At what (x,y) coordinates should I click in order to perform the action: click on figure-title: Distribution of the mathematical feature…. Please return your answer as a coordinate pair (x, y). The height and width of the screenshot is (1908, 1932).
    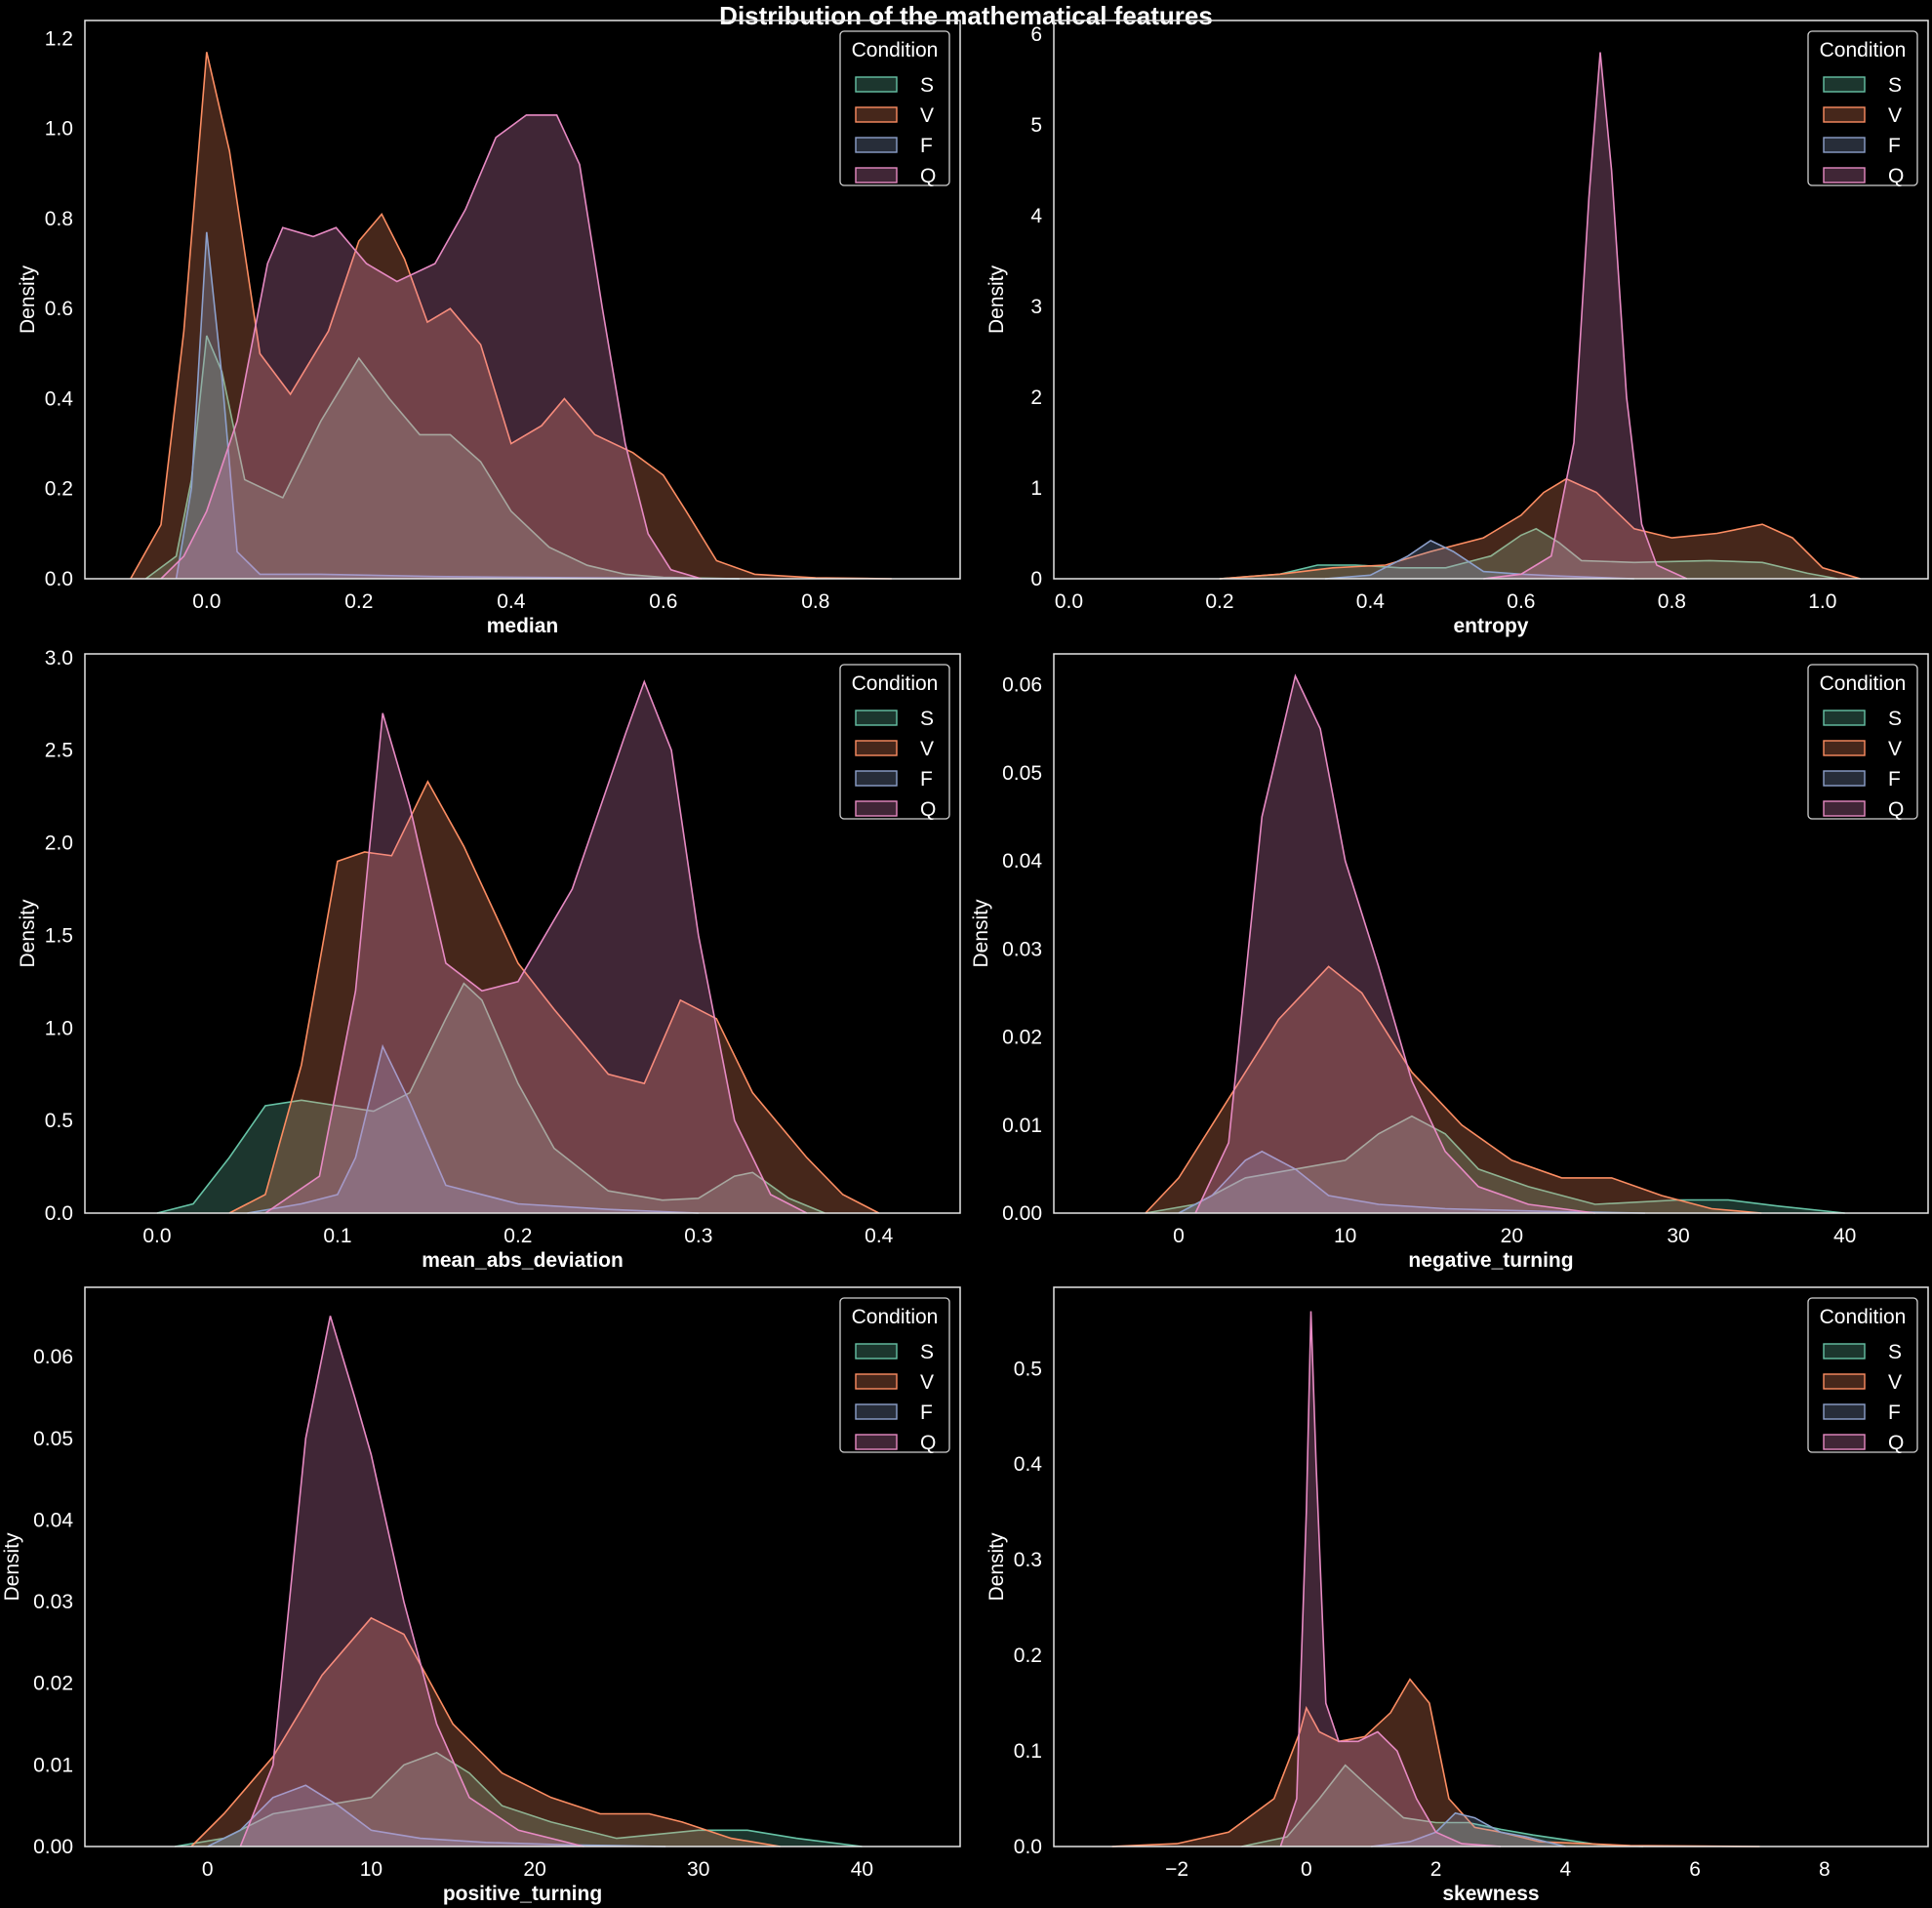
    Looking at the image, I should click on (966, 15).